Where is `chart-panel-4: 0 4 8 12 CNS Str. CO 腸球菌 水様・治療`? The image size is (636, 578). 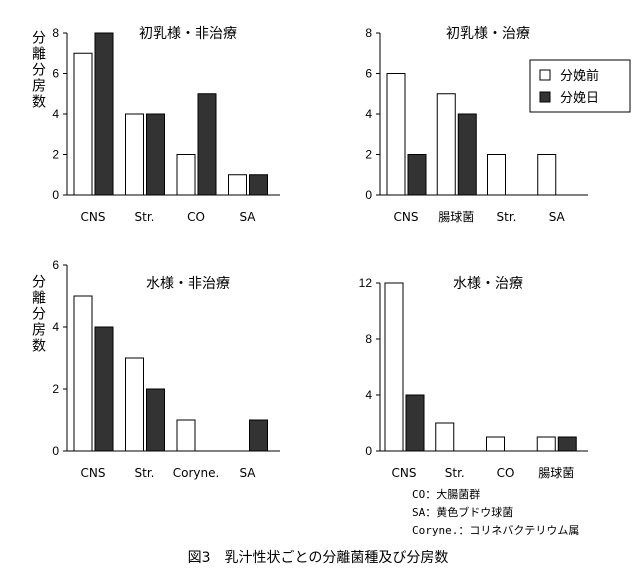
chart-panel-4: 0 4 8 12 CNS Str. CO 腸球菌 水様・治療 is located at coordinates (473, 377).